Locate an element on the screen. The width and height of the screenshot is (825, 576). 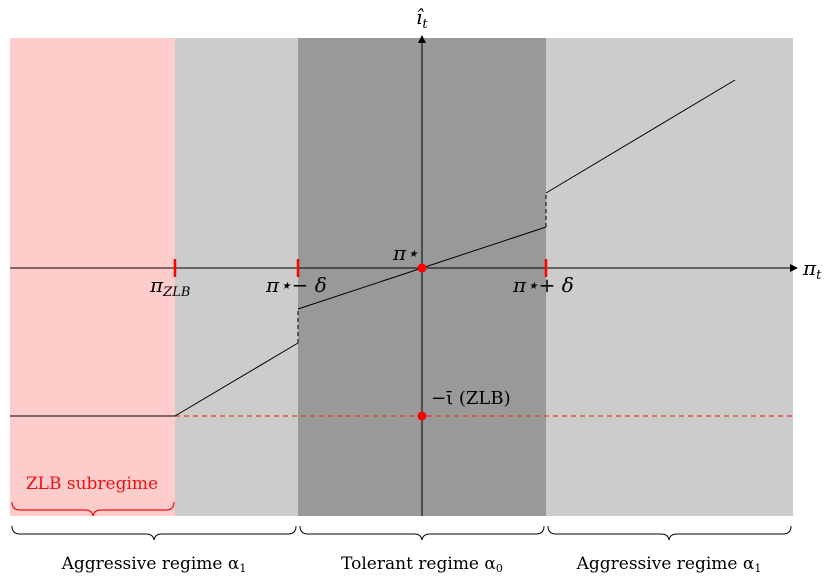
brace-aggressive-left is located at coordinates (154, 533).